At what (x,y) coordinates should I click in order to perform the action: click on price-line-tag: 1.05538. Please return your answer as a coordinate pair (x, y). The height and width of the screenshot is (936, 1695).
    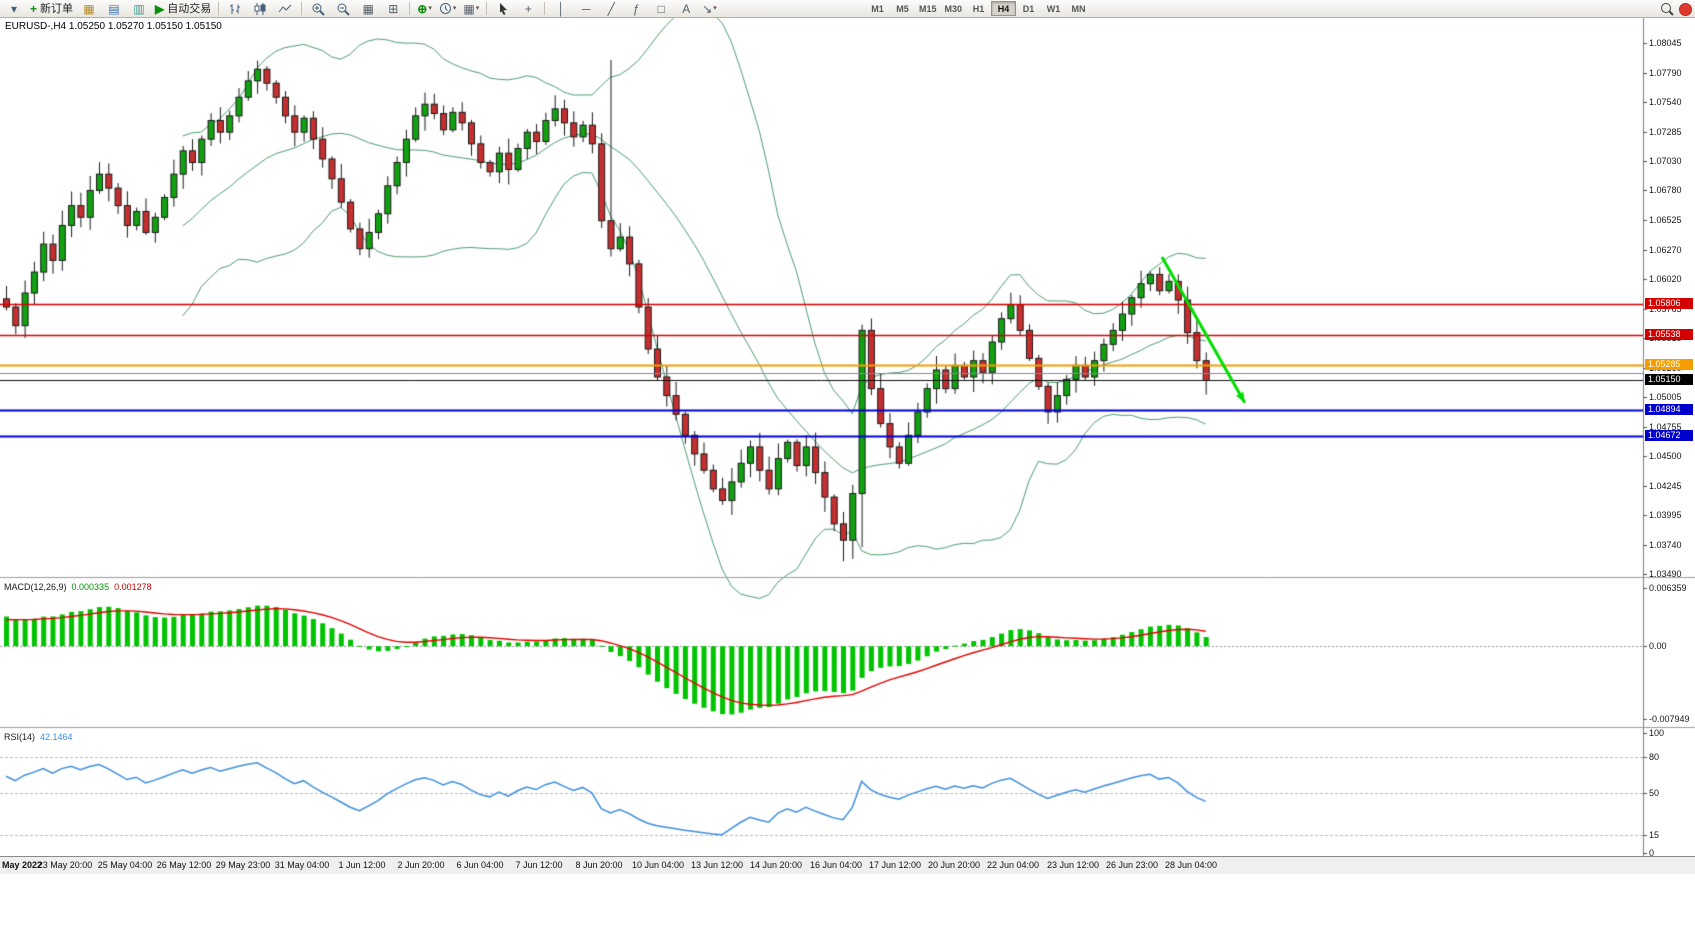
    Looking at the image, I should click on (1669, 335).